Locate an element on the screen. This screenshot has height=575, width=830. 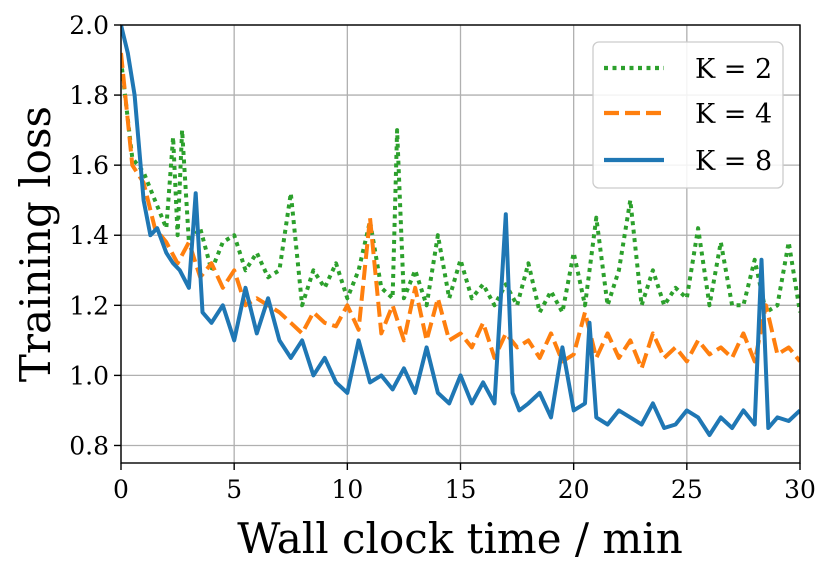
y-tick-label: 1.6 is located at coordinates (89, 165).